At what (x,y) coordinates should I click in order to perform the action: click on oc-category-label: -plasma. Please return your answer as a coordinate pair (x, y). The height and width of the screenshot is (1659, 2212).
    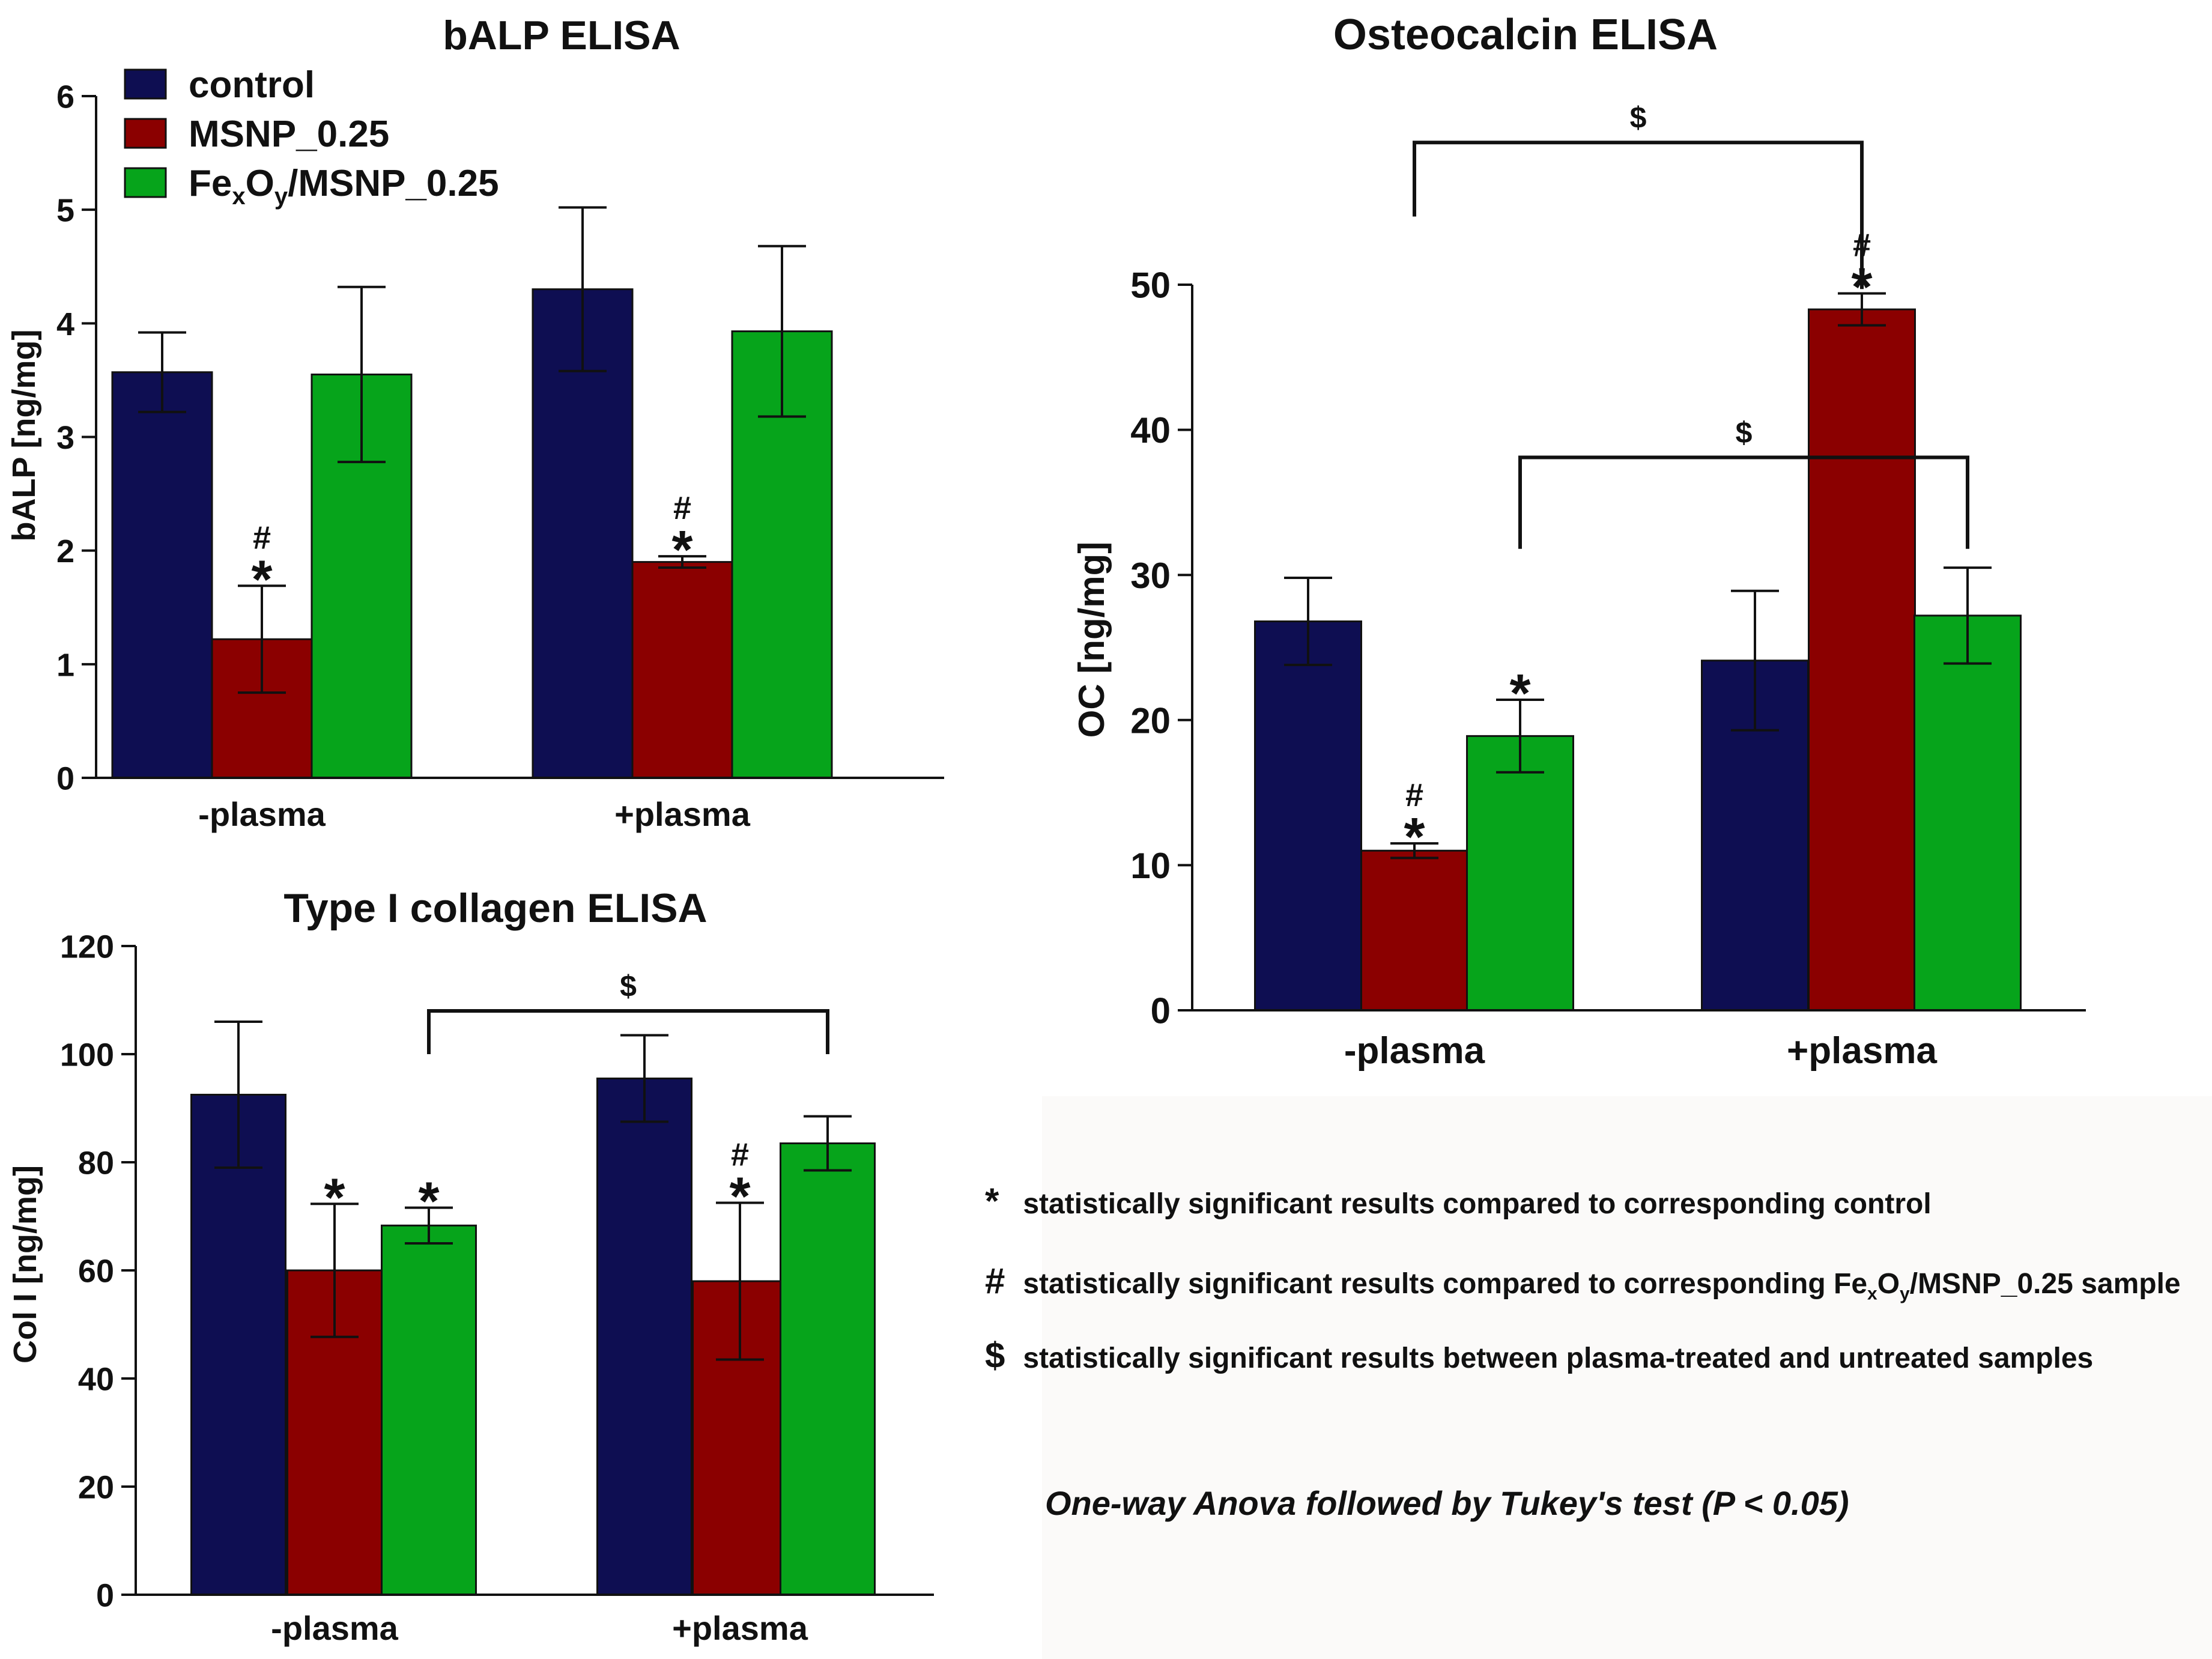
    Looking at the image, I should click on (1414, 1051).